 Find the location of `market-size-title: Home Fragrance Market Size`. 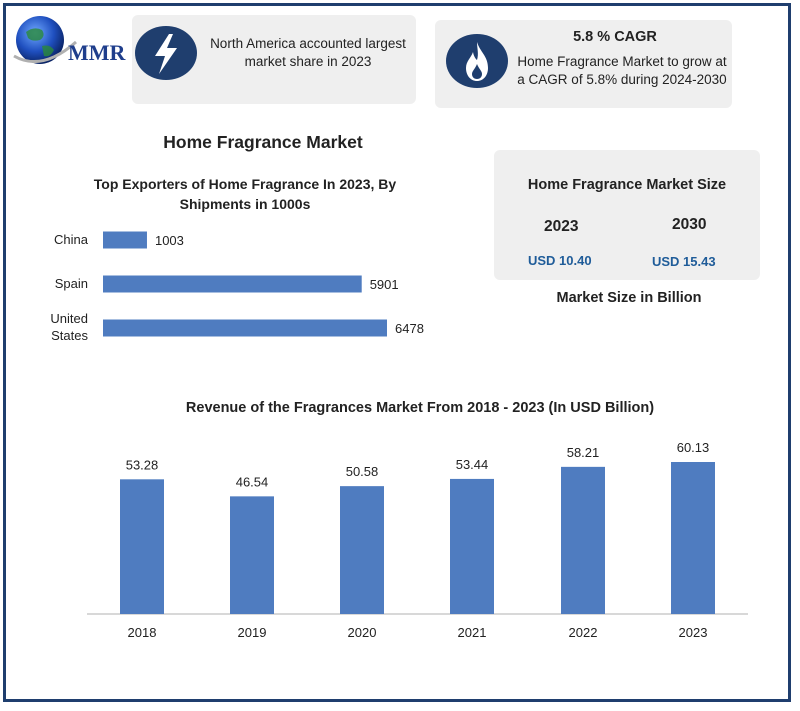

market-size-title: Home Fragrance Market Size is located at coordinates (627, 185).